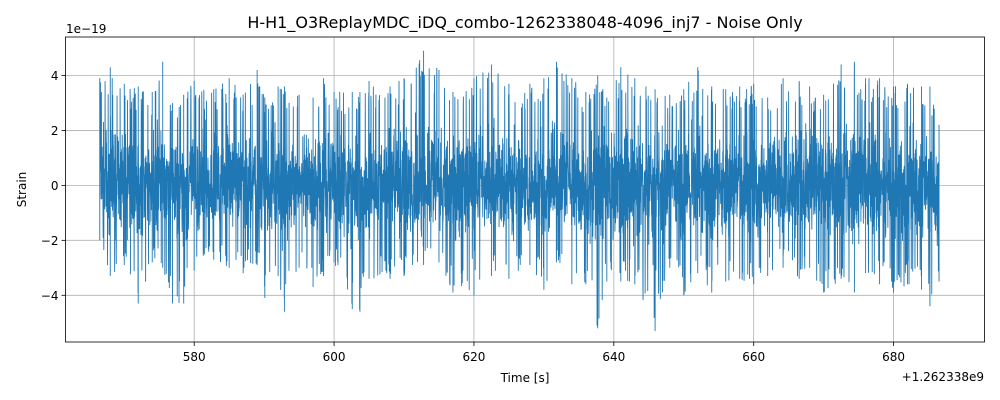 Image resolution: width=1000 pixels, height=400 pixels. Describe the element at coordinates (334, 357) in the screenshot. I see `x-tick-label: 600` at that location.